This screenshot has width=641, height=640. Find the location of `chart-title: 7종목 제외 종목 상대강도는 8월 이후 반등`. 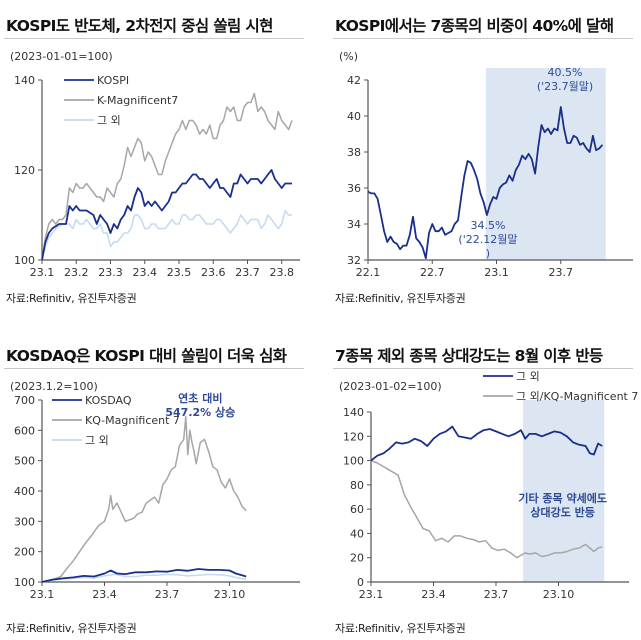

chart-title: 7종목 제외 종목 상대강도는 8월 이후 반등 is located at coordinates (469, 356).